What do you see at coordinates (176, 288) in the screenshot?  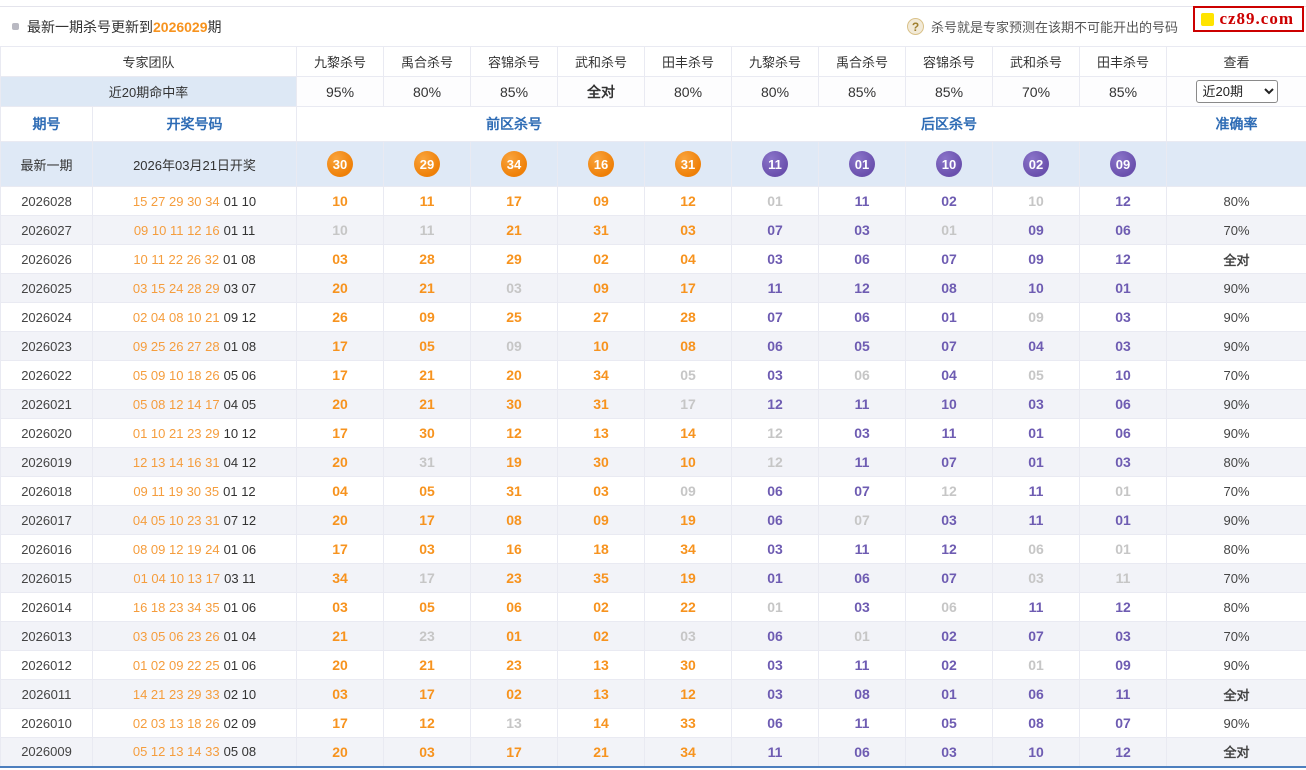 I see `draw-front-numbers: 03 15 24 28 29` at bounding box center [176, 288].